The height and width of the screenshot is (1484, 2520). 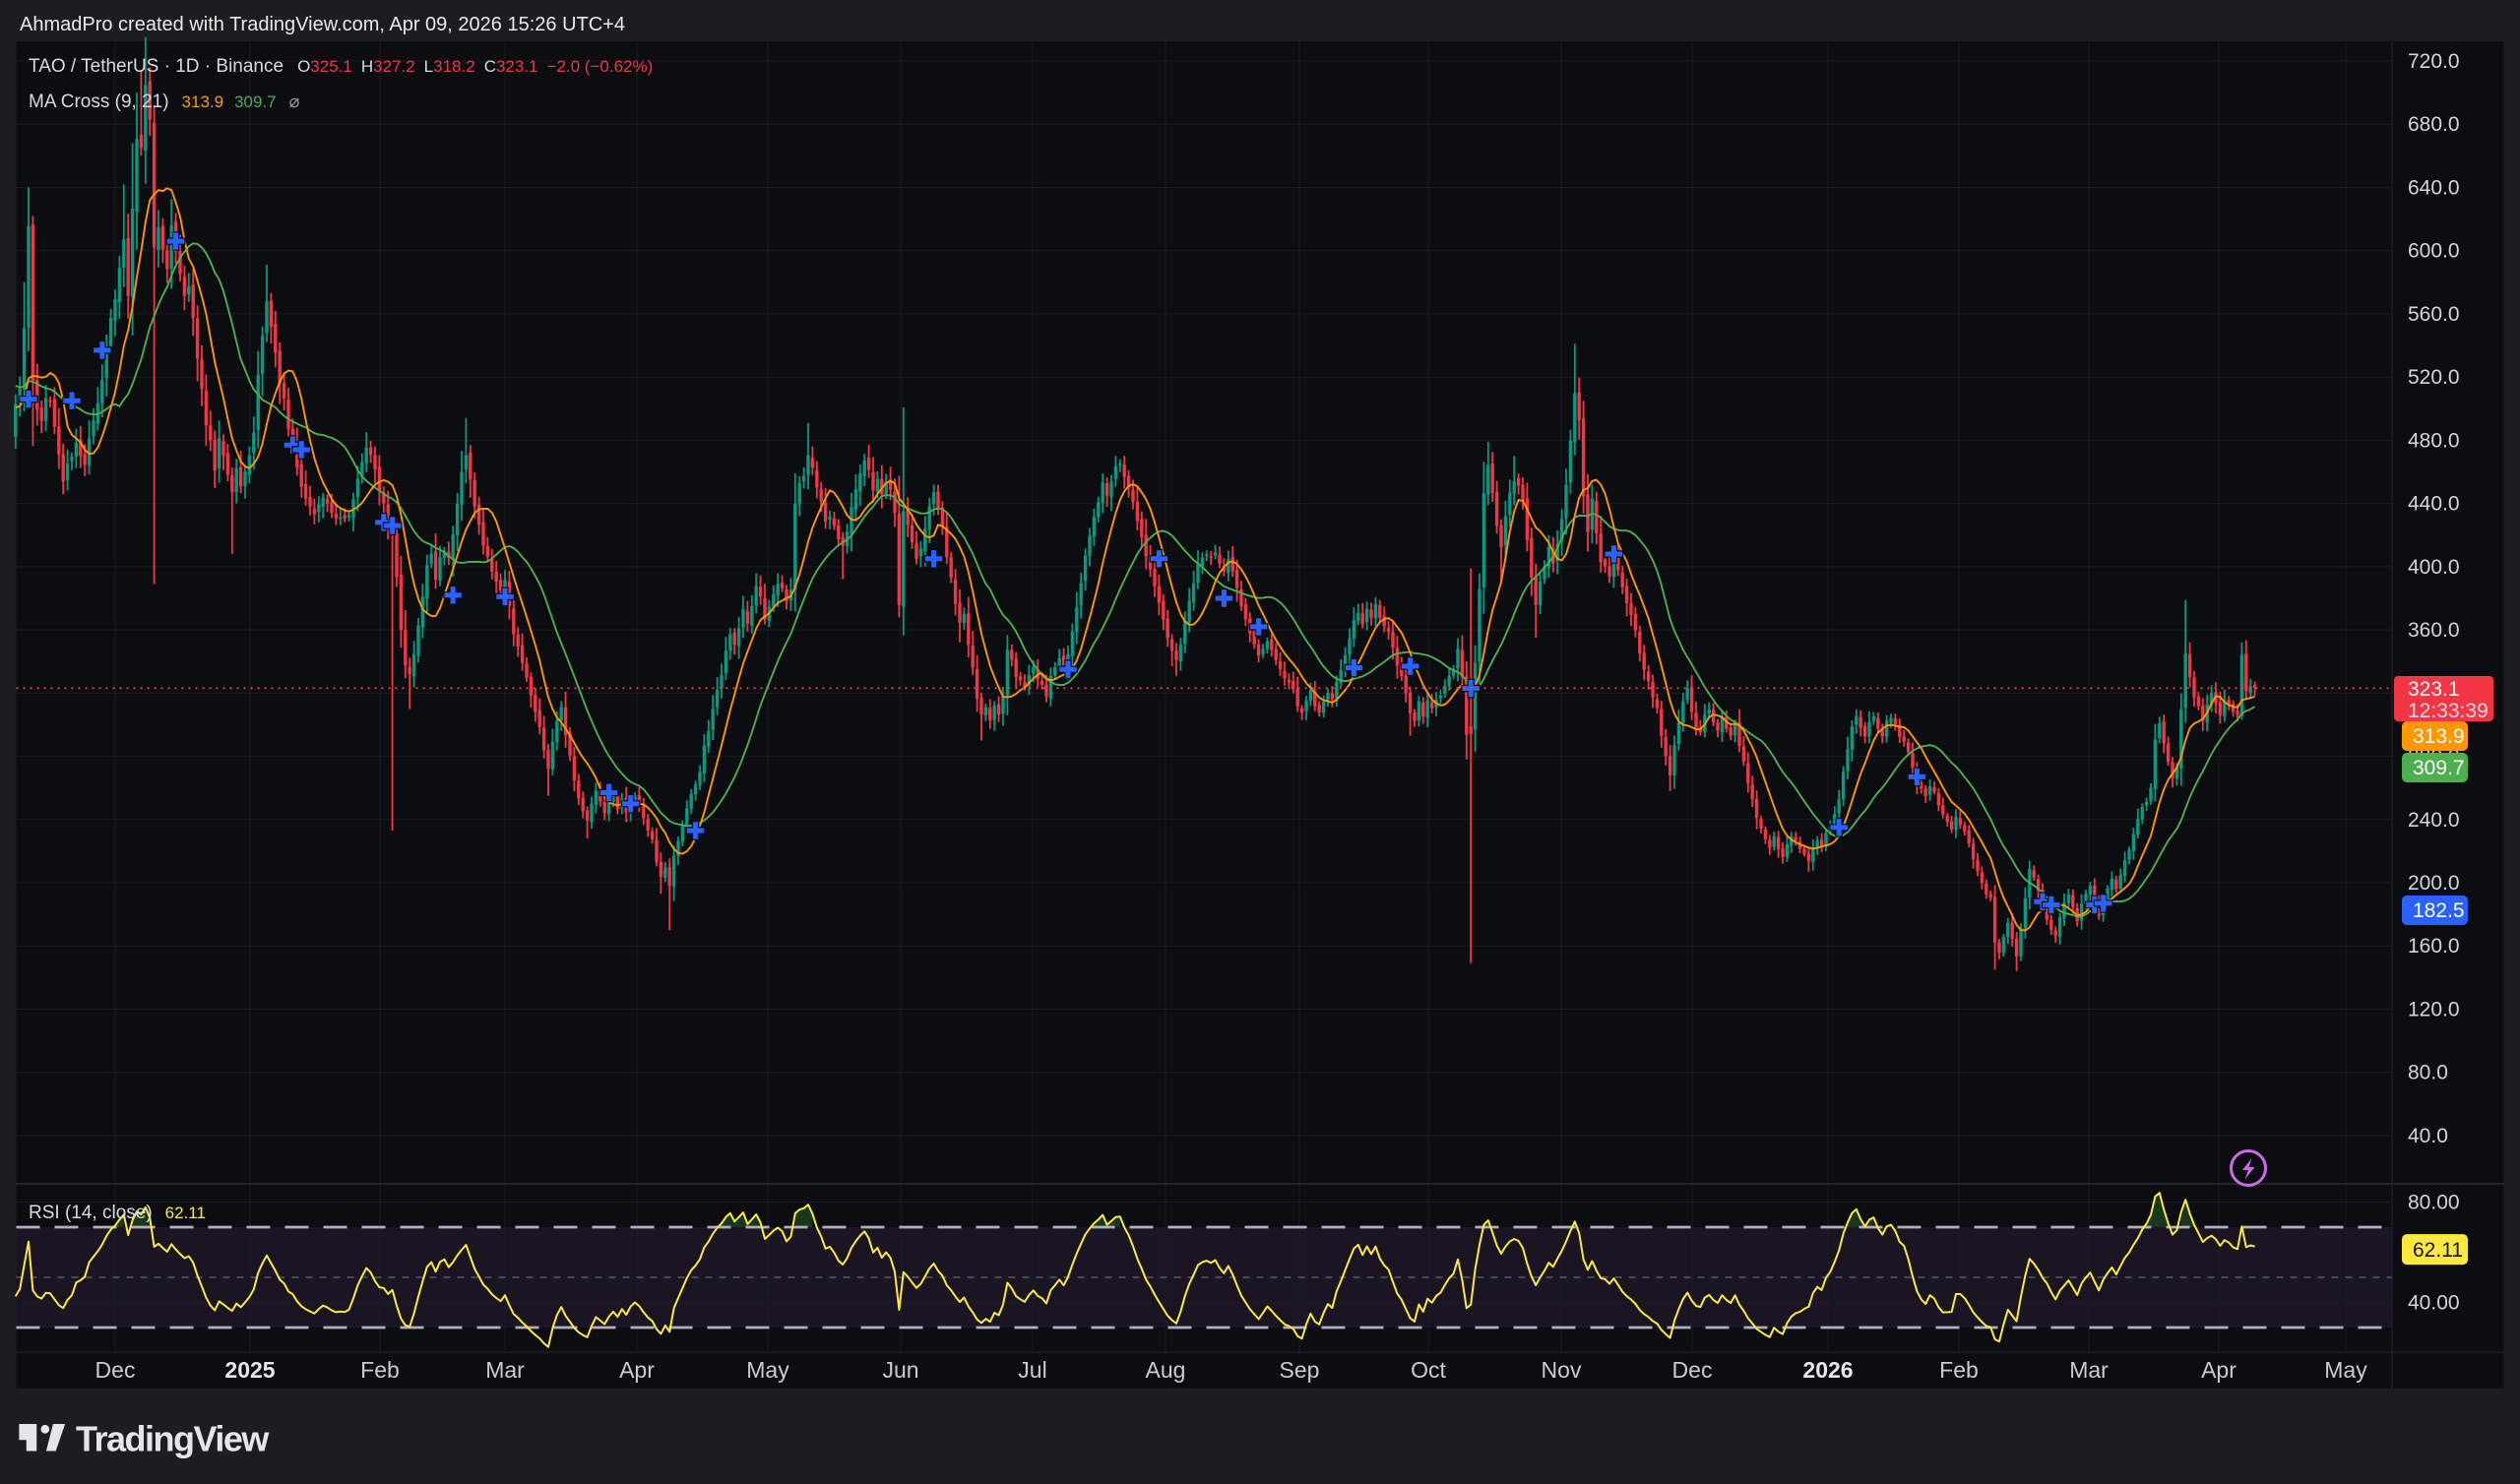 What do you see at coordinates (2428, 1136) in the screenshot?
I see `svg-text: 40.0` at bounding box center [2428, 1136].